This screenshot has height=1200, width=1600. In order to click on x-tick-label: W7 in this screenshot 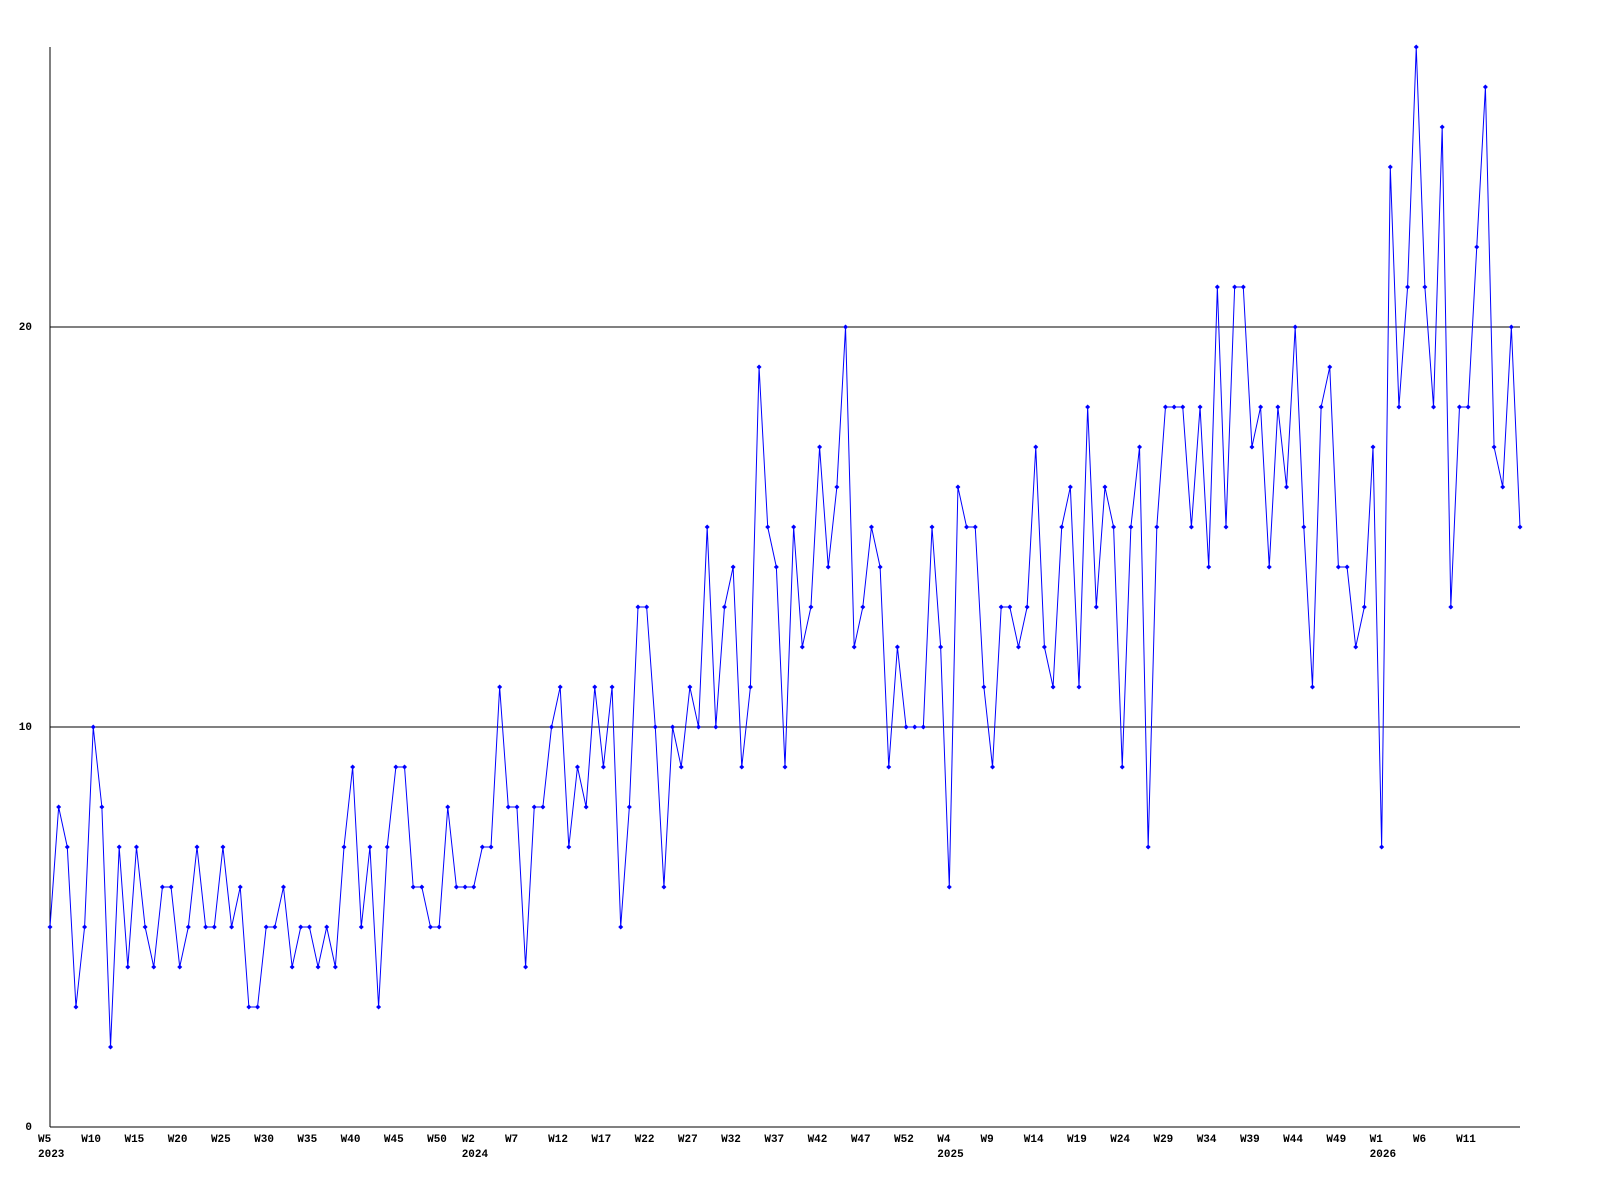, I will do `click(511, 1140)`.